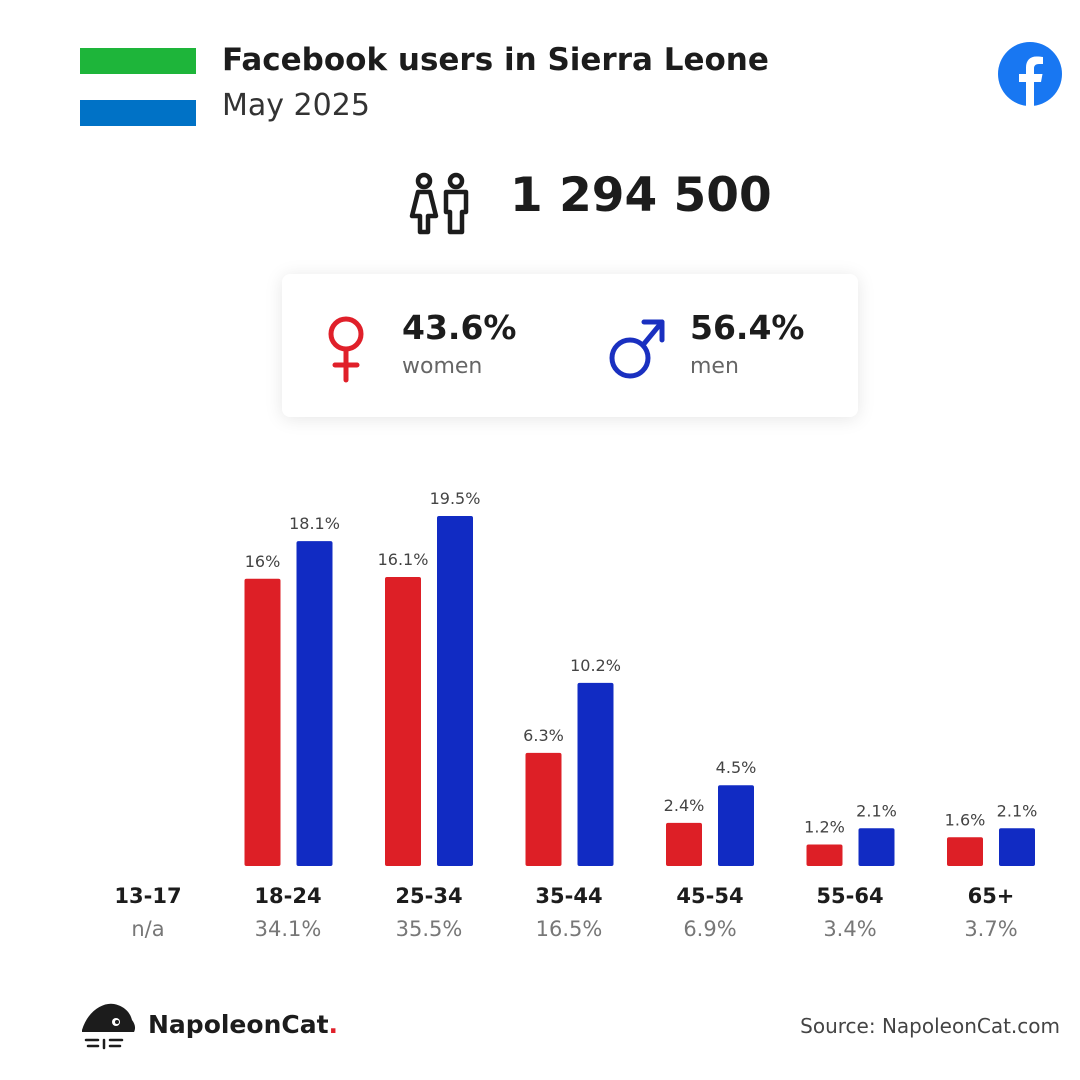 Image resolution: width=1080 pixels, height=1080 pixels. What do you see at coordinates (288, 929) in the screenshot?
I see `category-total: 34.1%` at bounding box center [288, 929].